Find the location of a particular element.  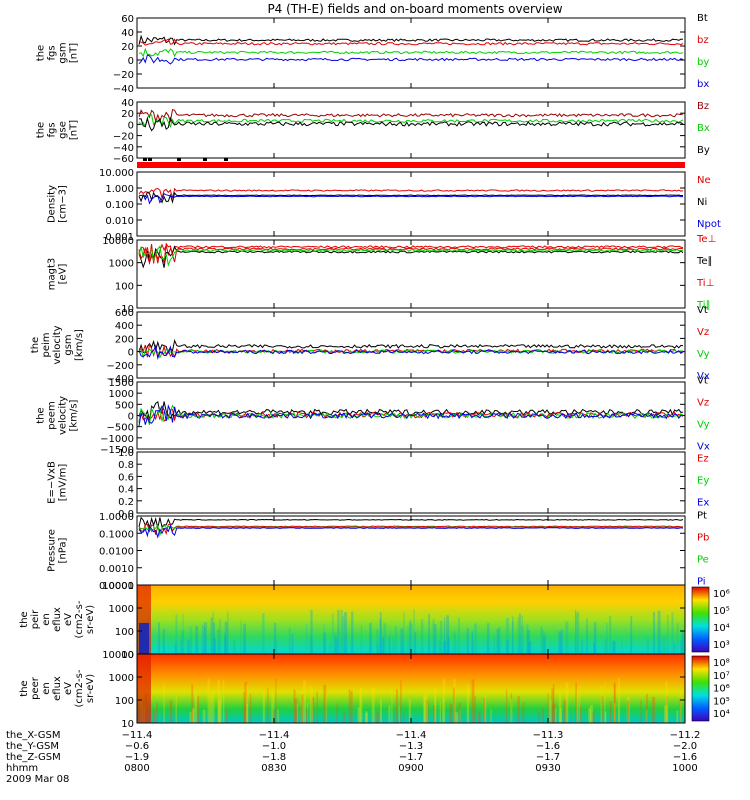

legend-Bx: Bx is located at coordinates (703, 128).